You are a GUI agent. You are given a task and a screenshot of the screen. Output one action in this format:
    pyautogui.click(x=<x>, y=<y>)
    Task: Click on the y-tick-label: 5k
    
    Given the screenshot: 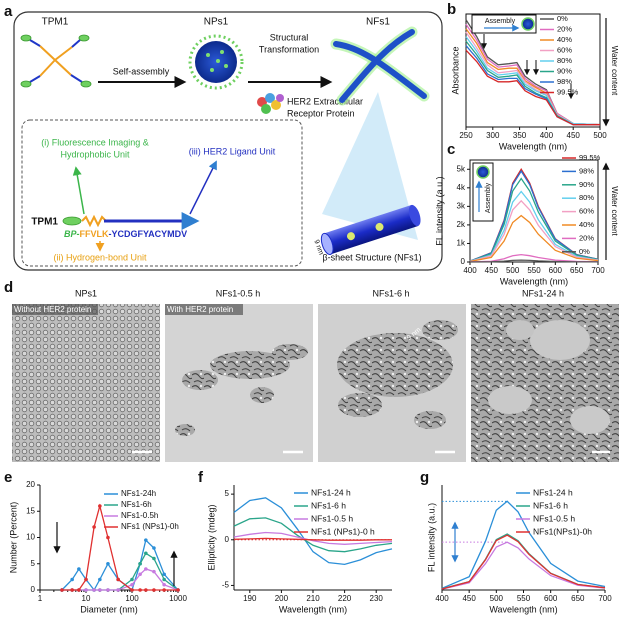 What is the action you would take?
    pyautogui.click(x=461, y=168)
    